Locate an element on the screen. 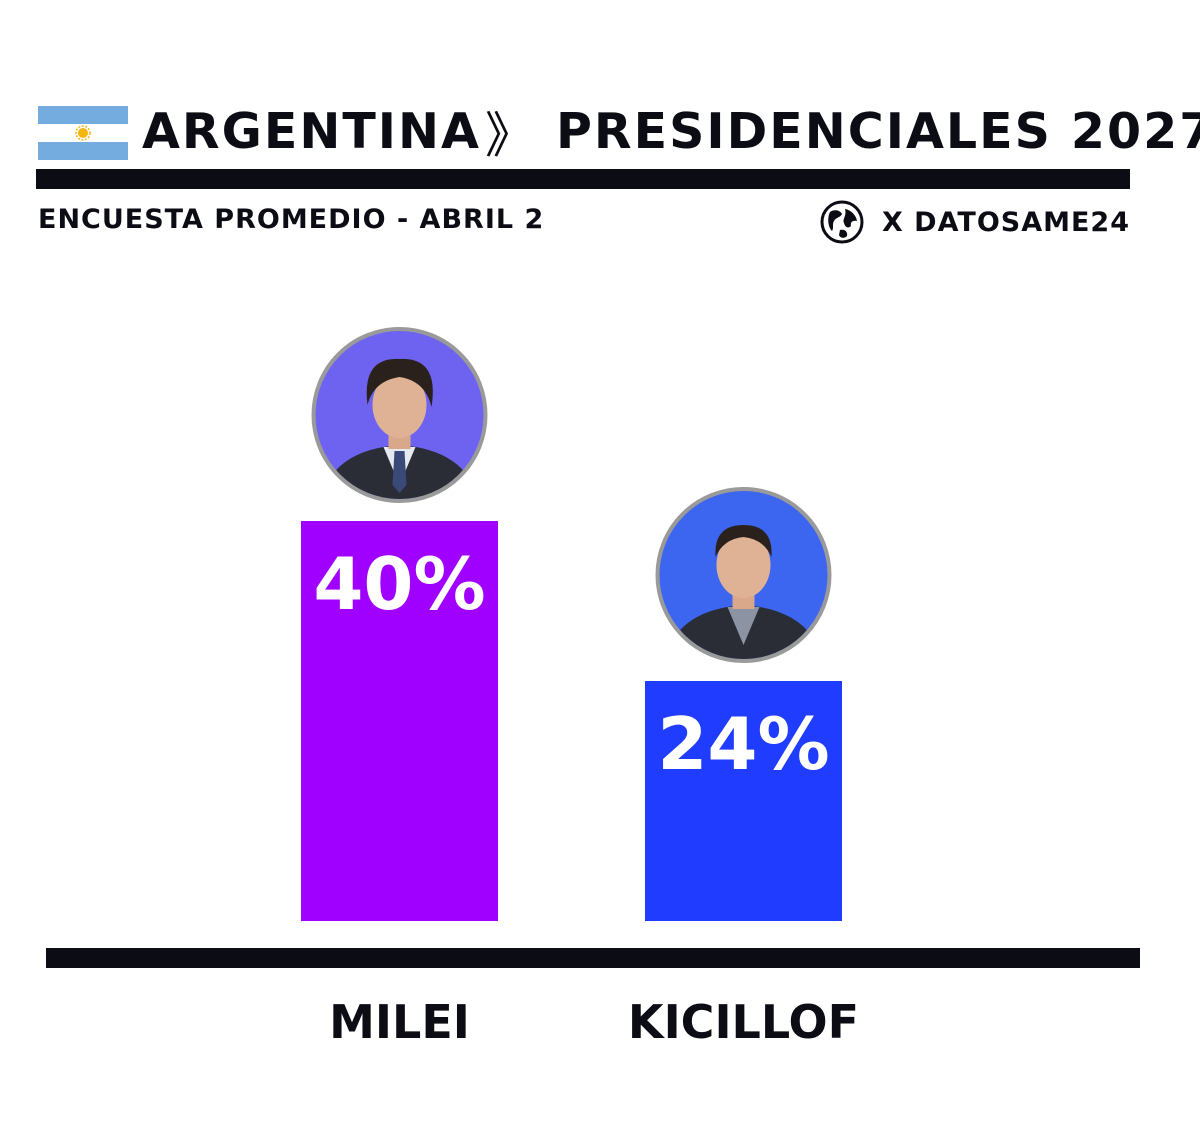  category-label-kicillof: KICILLOF is located at coordinates (743, 1022).